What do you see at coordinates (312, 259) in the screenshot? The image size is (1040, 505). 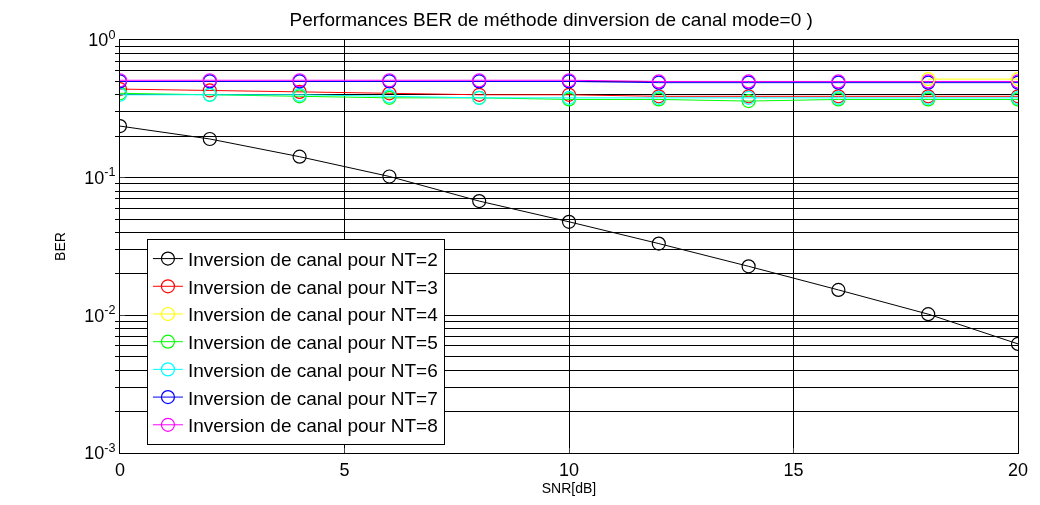 I see `legend-label: Inversion de canal pour NT=2` at bounding box center [312, 259].